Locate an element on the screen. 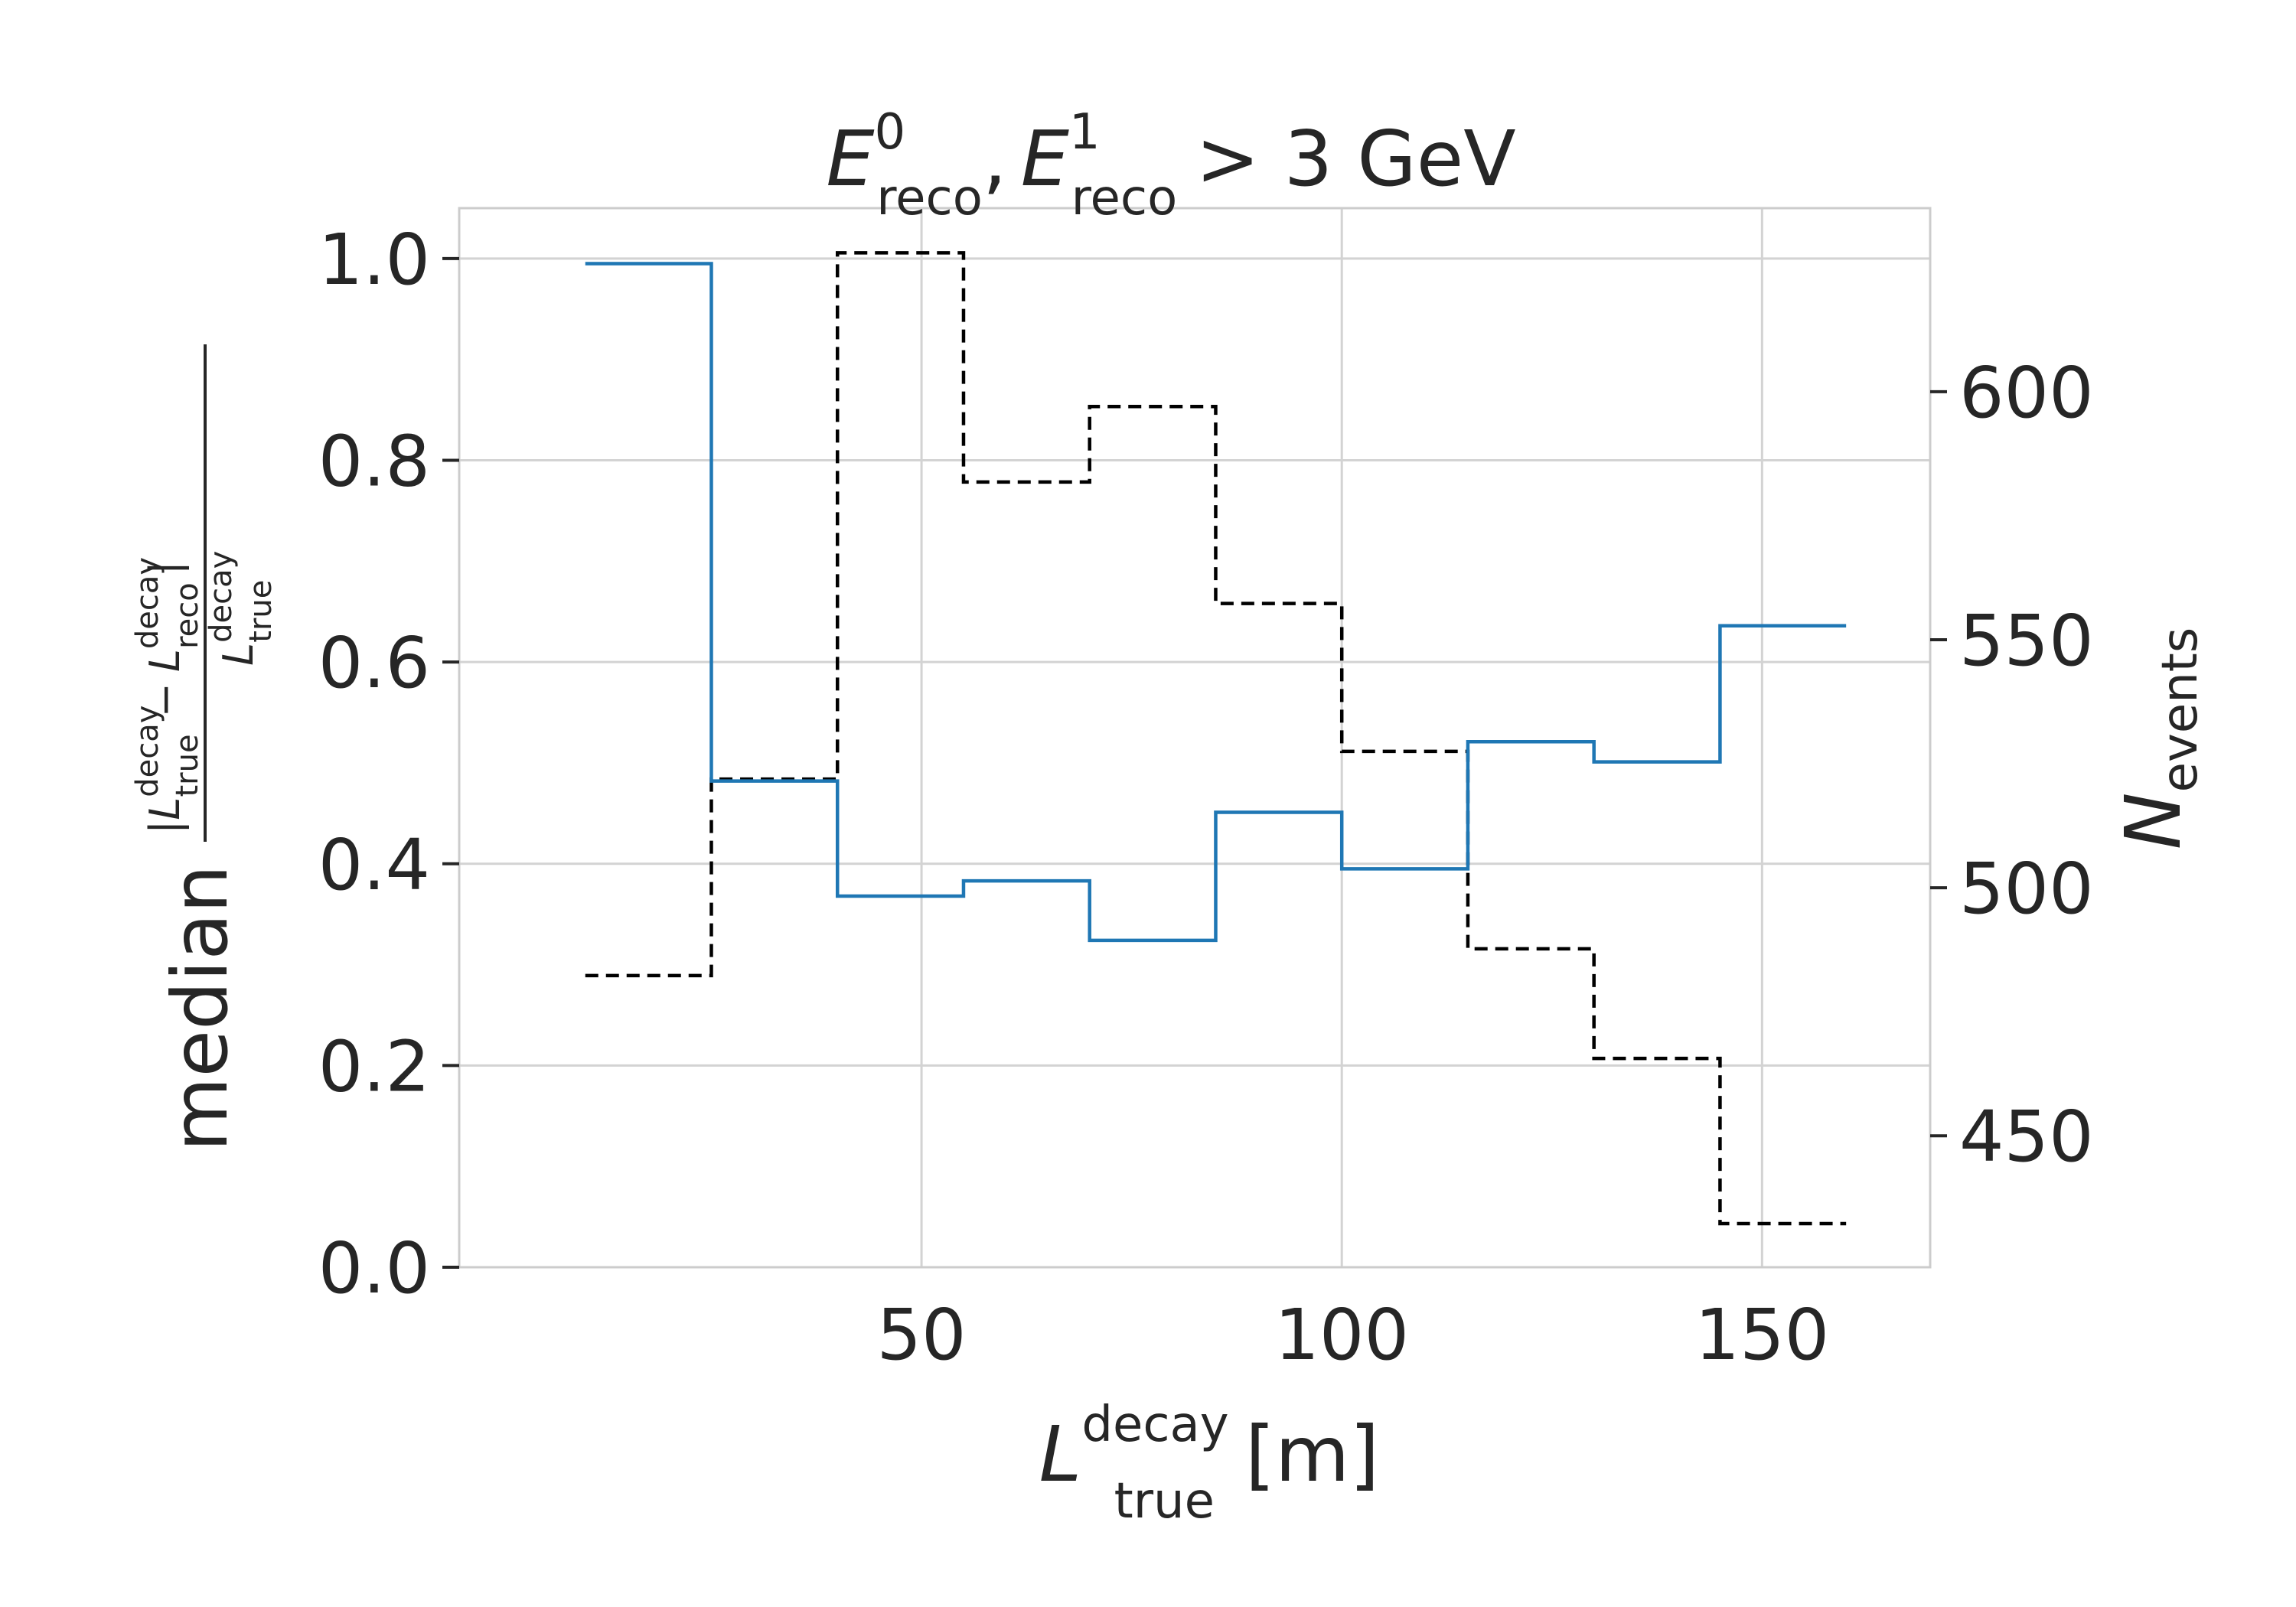  y2-tick-label: 550 is located at coordinates (2026, 641).